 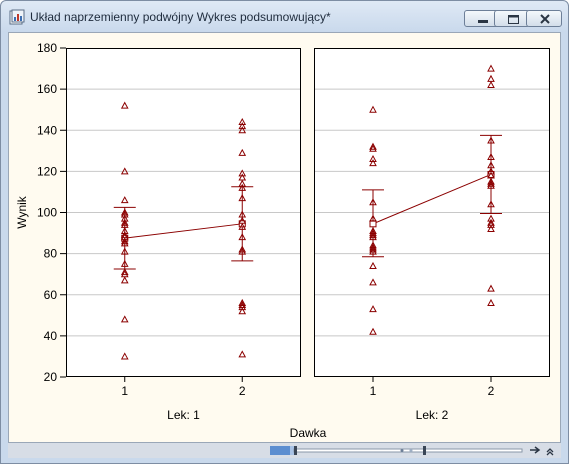 What do you see at coordinates (550, 452) in the screenshot?
I see `expand-icon` at bounding box center [550, 452].